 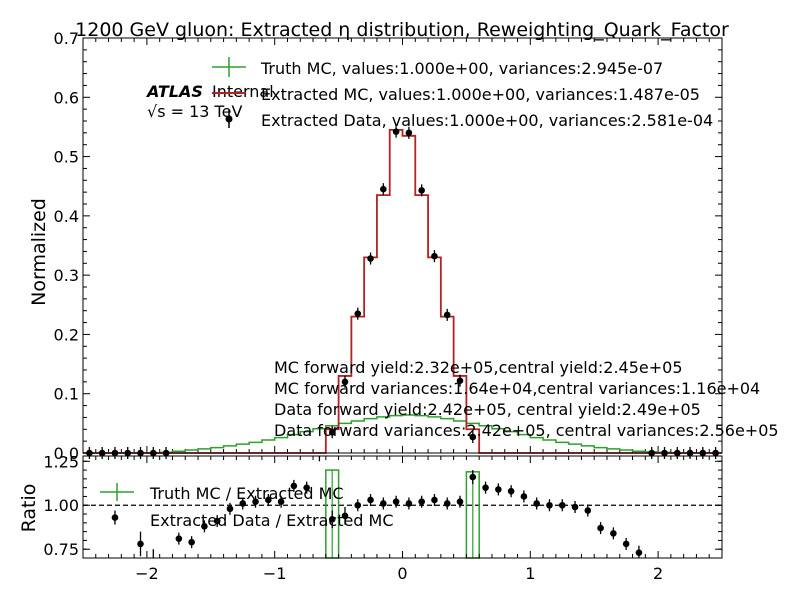 I want to click on ratio-x-tick-label: 0, so click(x=402, y=573).